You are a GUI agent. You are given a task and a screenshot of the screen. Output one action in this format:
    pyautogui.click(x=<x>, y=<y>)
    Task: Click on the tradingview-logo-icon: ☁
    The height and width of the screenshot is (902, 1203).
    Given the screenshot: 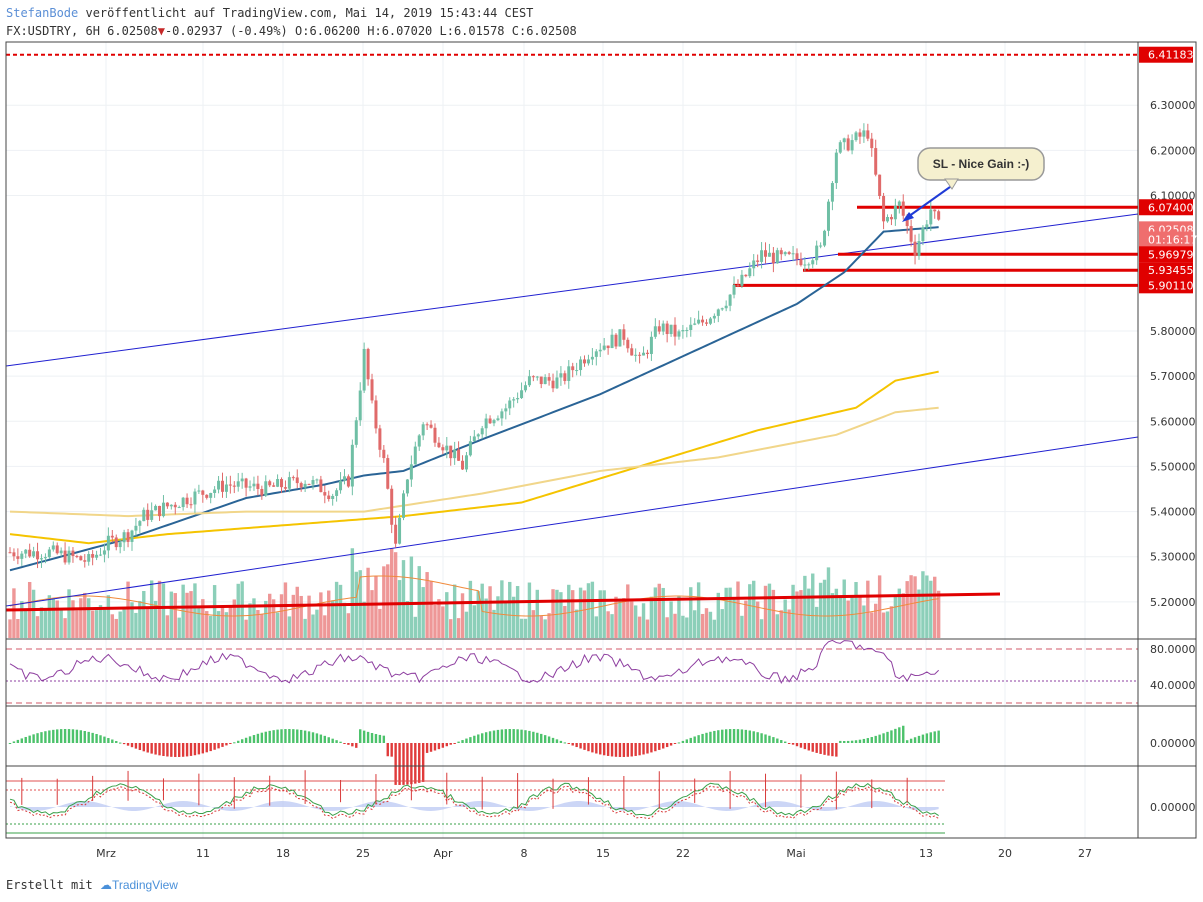 What is the action you would take?
    pyautogui.click(x=105, y=885)
    